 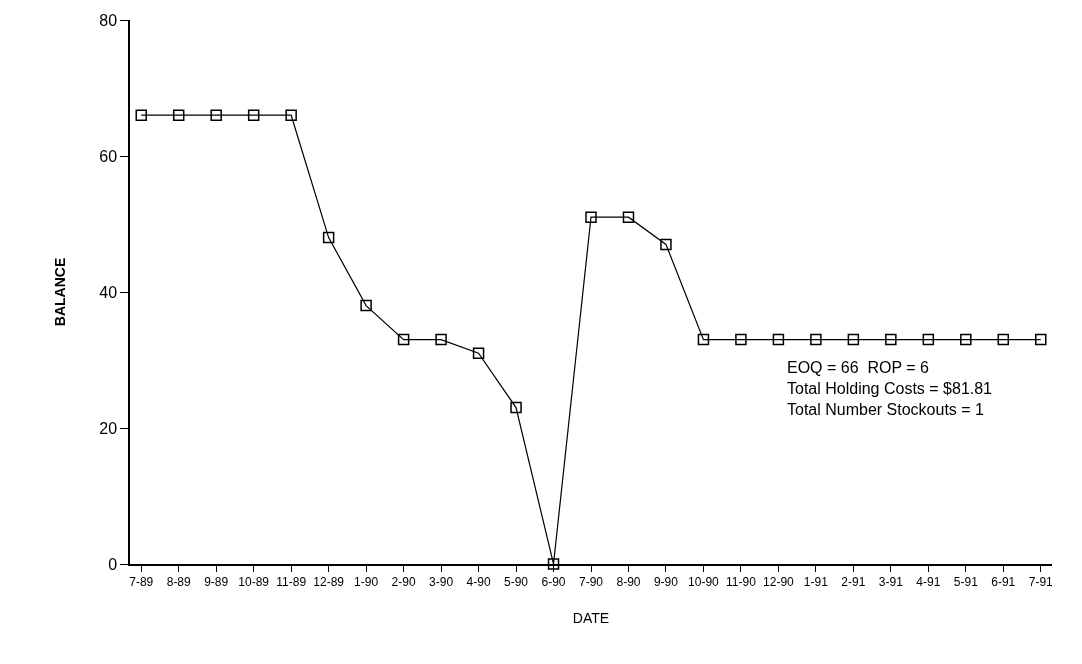 What do you see at coordinates (666, 582) in the screenshot?
I see `x-tick-label: 9-90` at bounding box center [666, 582].